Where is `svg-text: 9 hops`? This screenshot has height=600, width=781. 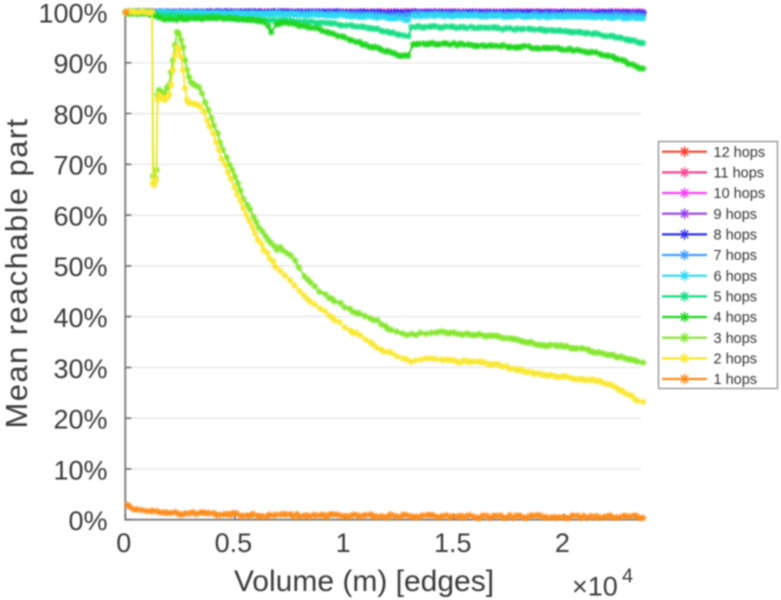
svg-text: 9 hops is located at coordinates (736, 215).